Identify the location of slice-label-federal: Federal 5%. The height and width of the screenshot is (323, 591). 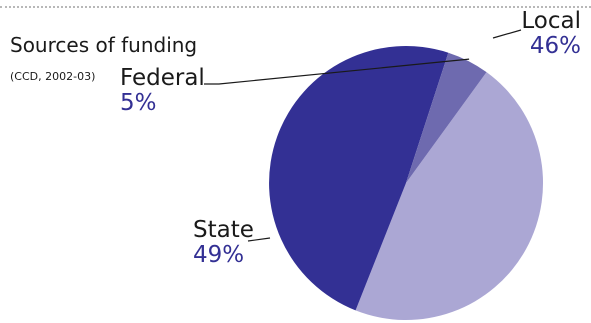
(162, 91).